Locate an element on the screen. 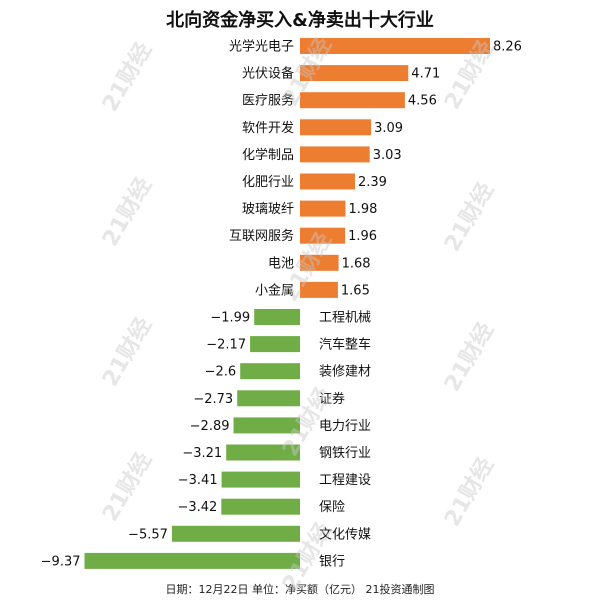 This screenshot has width=600, height=600. chart-title: 北向资金净买入&净卖出十大行业 is located at coordinates (300, 20).